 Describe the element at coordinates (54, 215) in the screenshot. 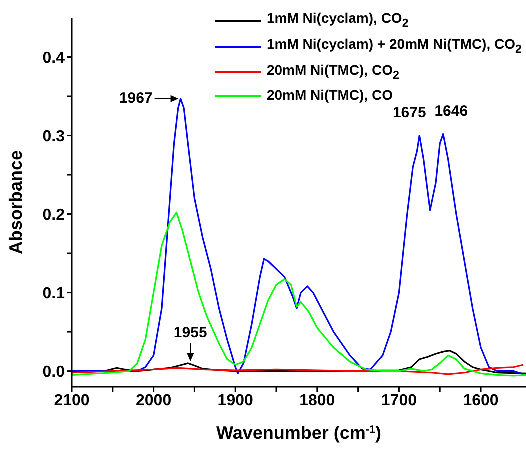

I see `y-tick-label: 0.2` at that location.